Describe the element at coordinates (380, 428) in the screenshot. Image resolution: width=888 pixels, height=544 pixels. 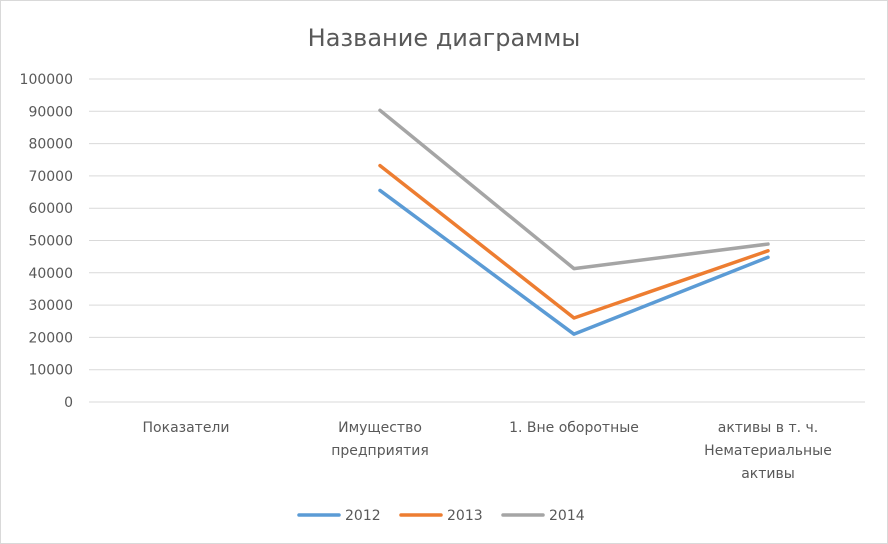
I see `x-category-line: Имущество` at that location.